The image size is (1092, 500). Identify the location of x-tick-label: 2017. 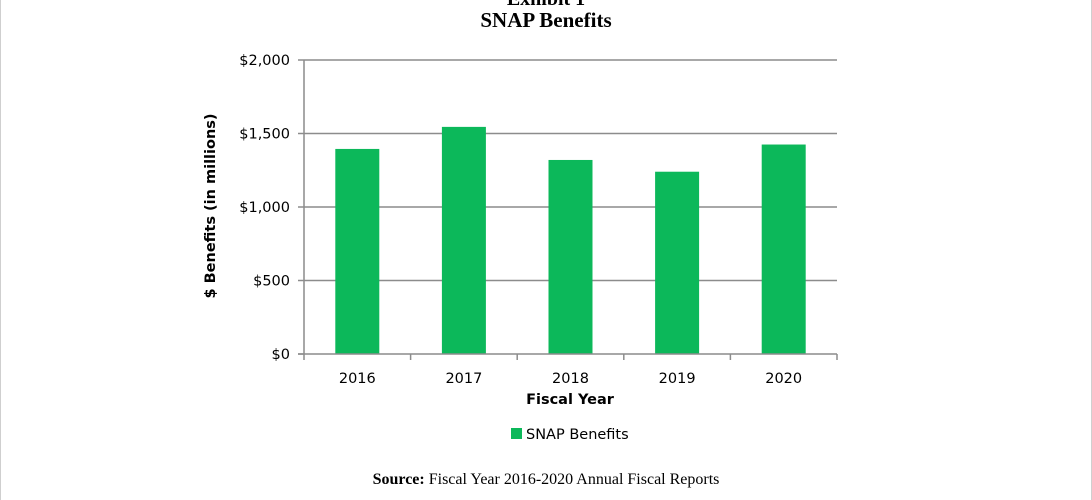
(463, 379).